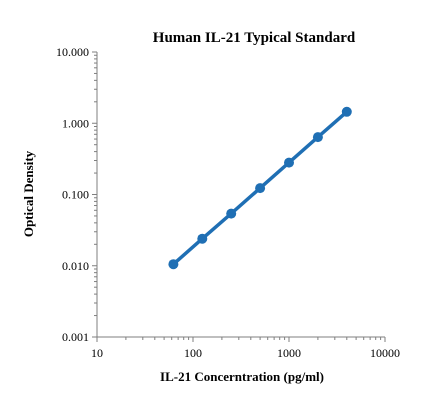 This screenshot has width=424, height=403. What do you see at coordinates (289, 353) in the screenshot?
I see `x-tick-label: 1000` at bounding box center [289, 353].